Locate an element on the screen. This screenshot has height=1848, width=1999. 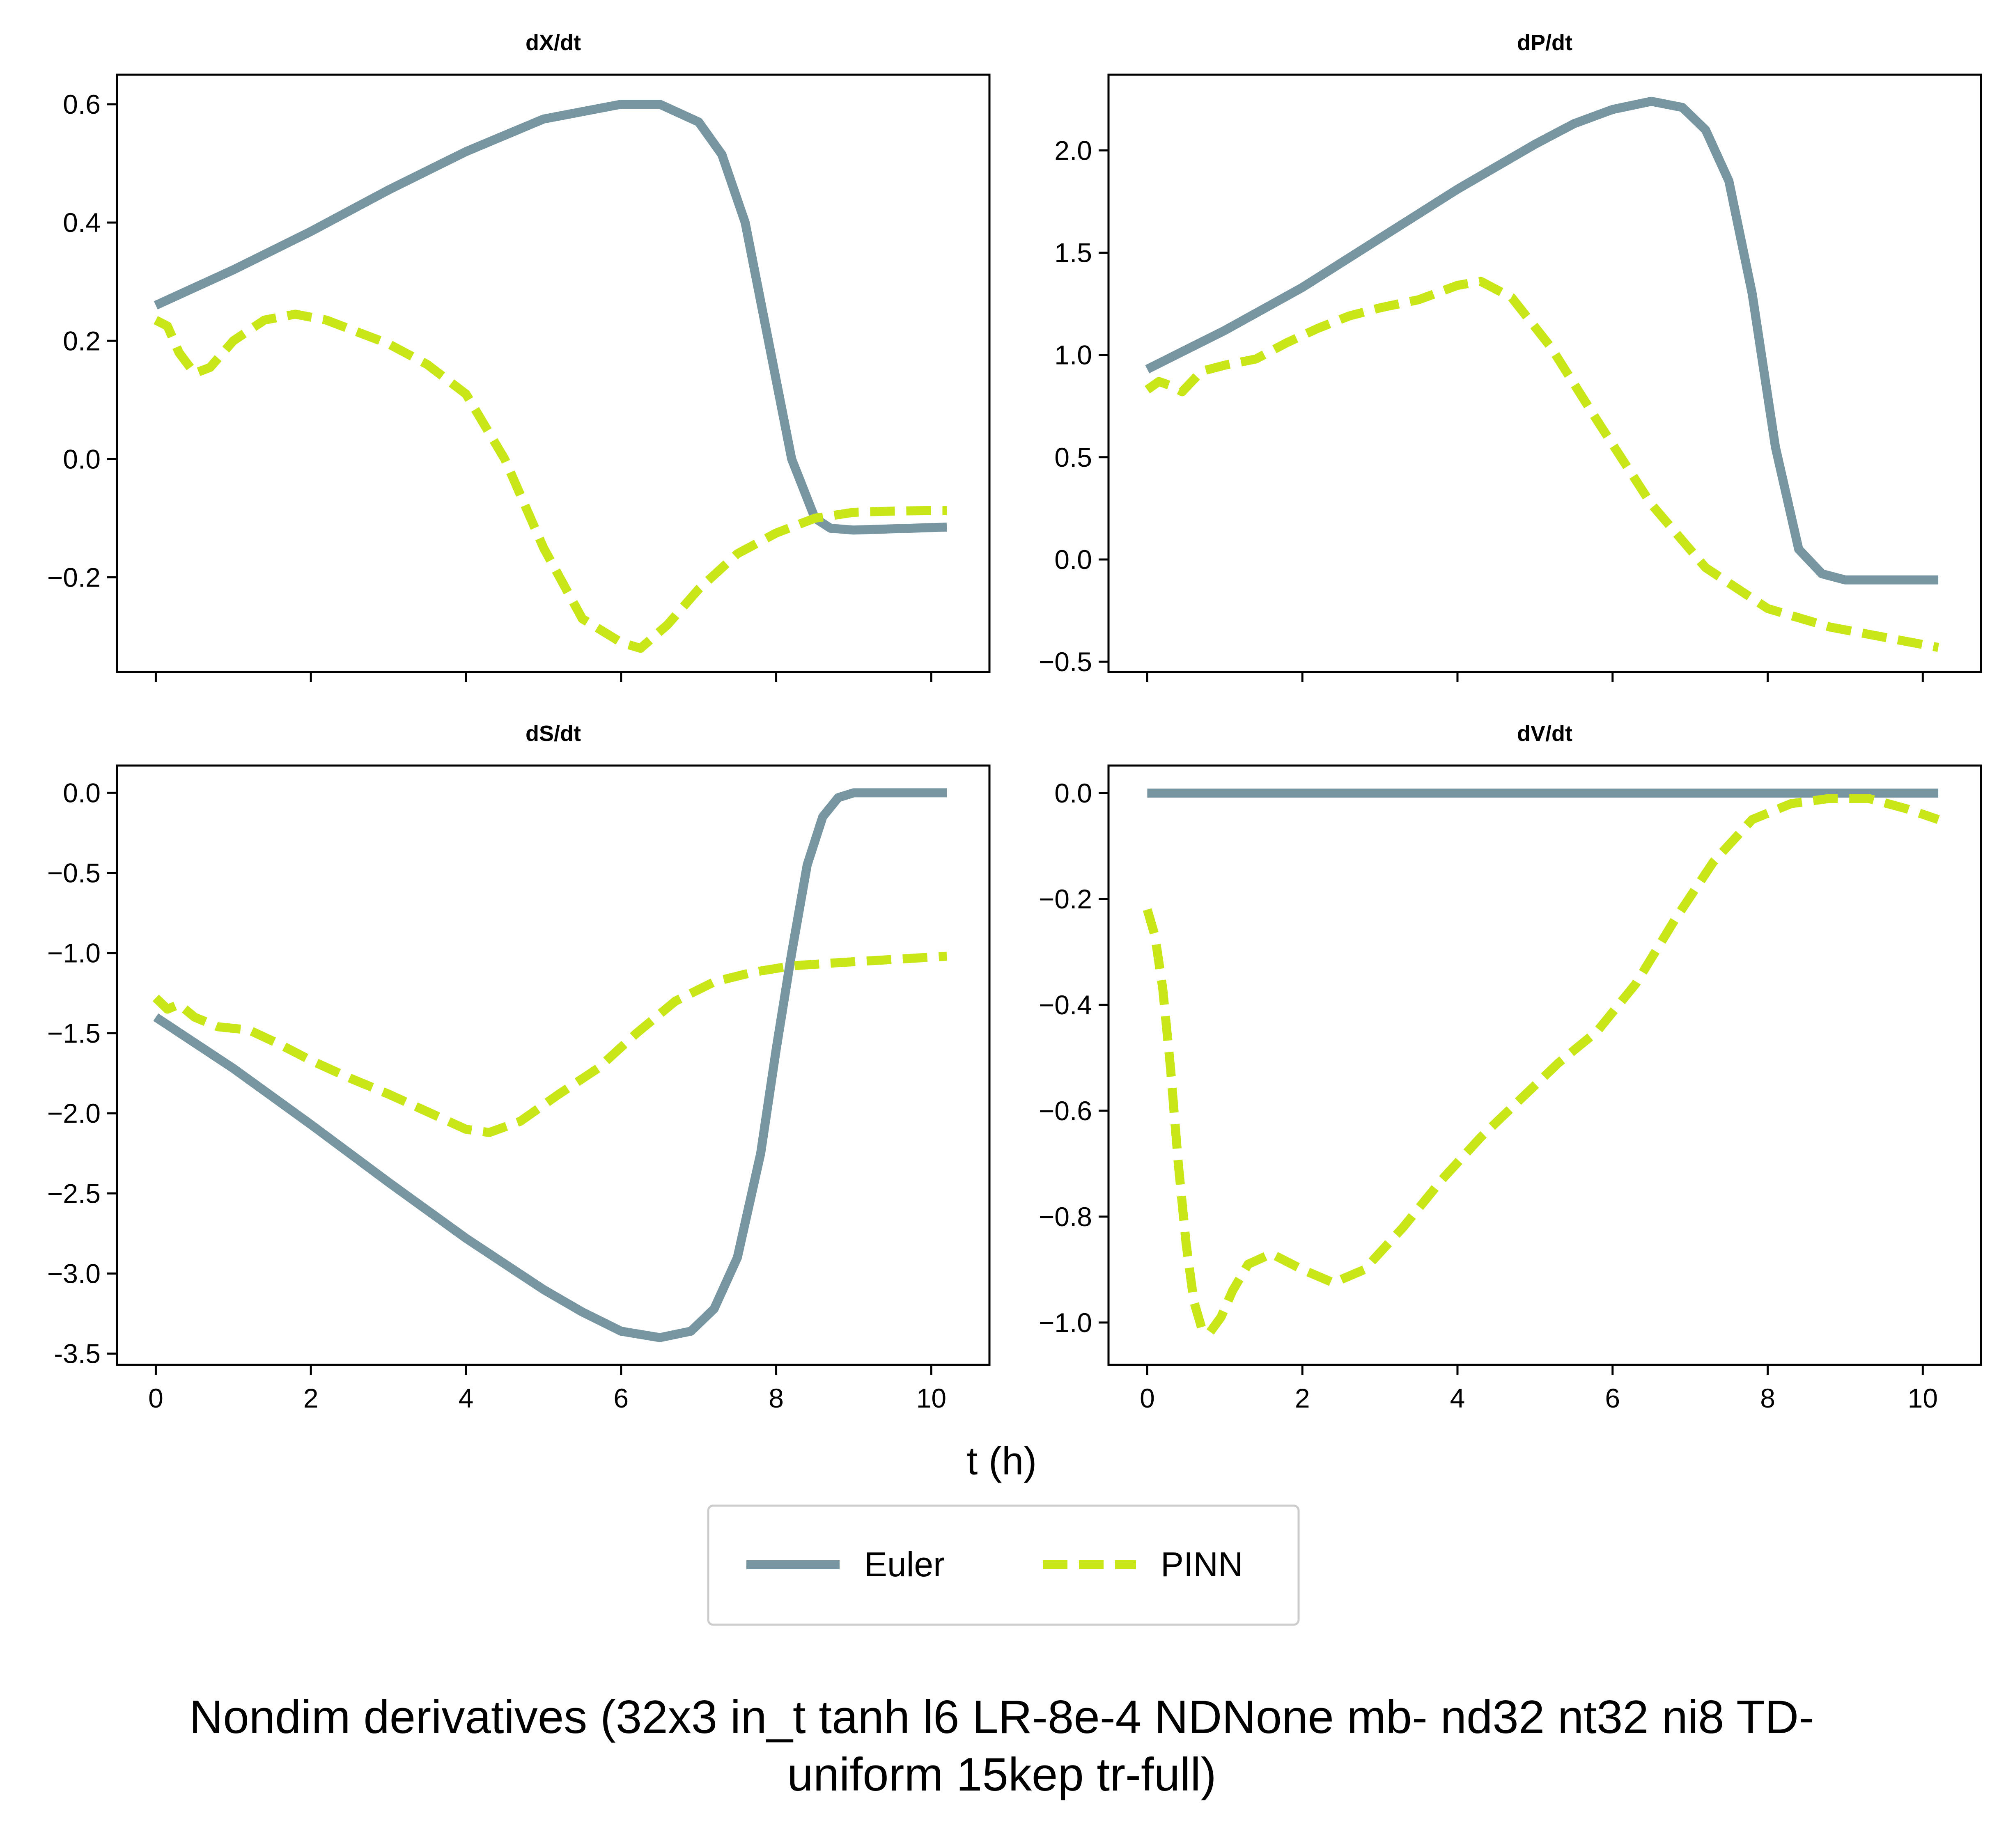
x-tick-label-dvdt: 2 is located at coordinates (1302, 1398).